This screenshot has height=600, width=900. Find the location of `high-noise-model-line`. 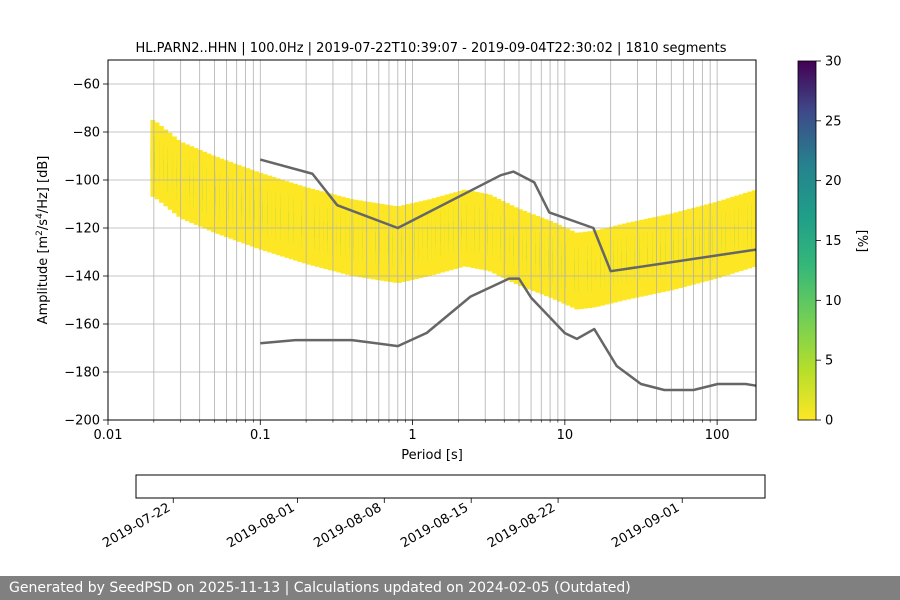

high-noise-model-line is located at coordinates (508, 215).